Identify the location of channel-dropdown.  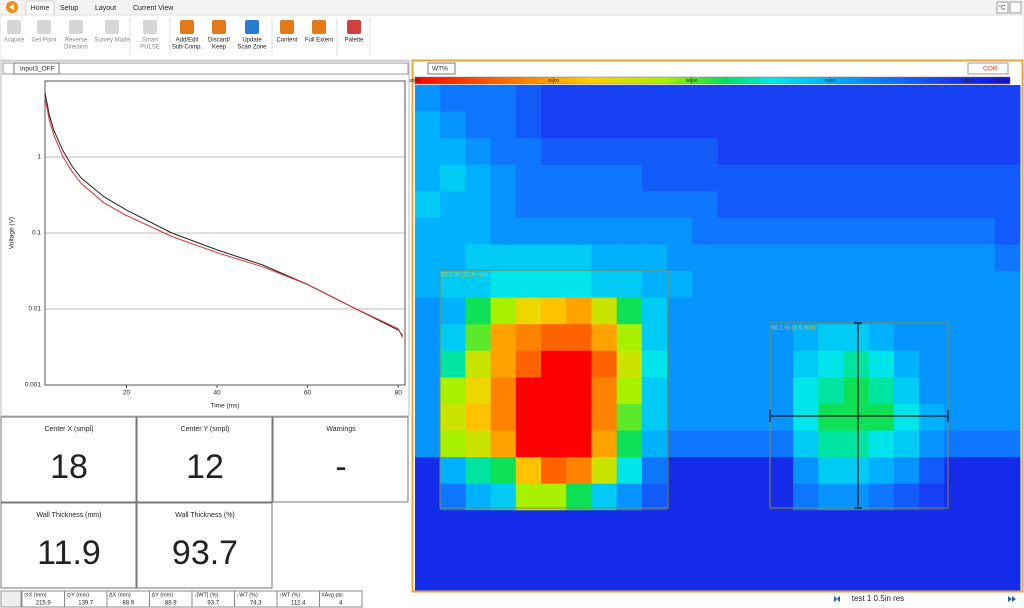
(36, 68).